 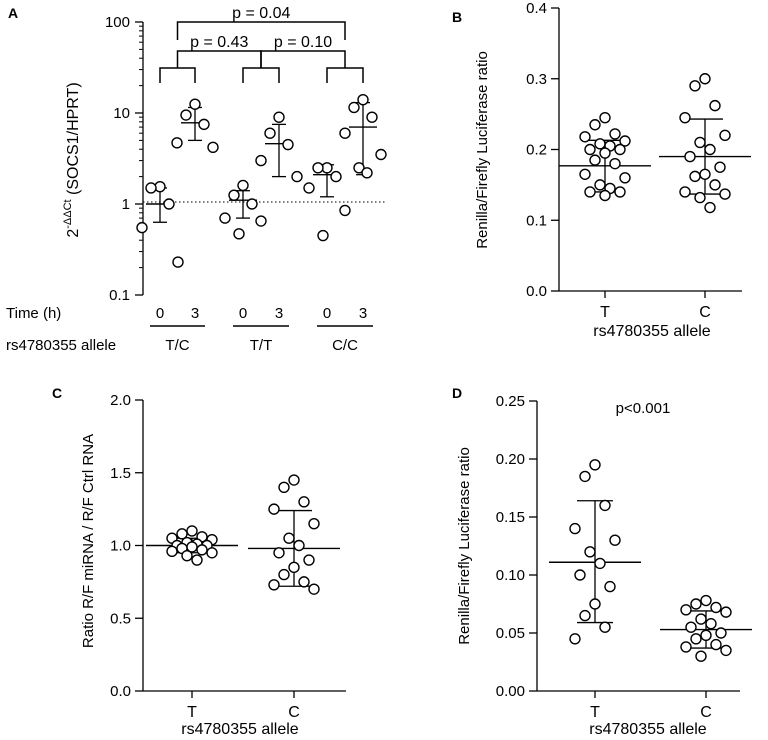 I want to click on panel-c-y-tick-label: 0.5, so click(x=120, y=618).